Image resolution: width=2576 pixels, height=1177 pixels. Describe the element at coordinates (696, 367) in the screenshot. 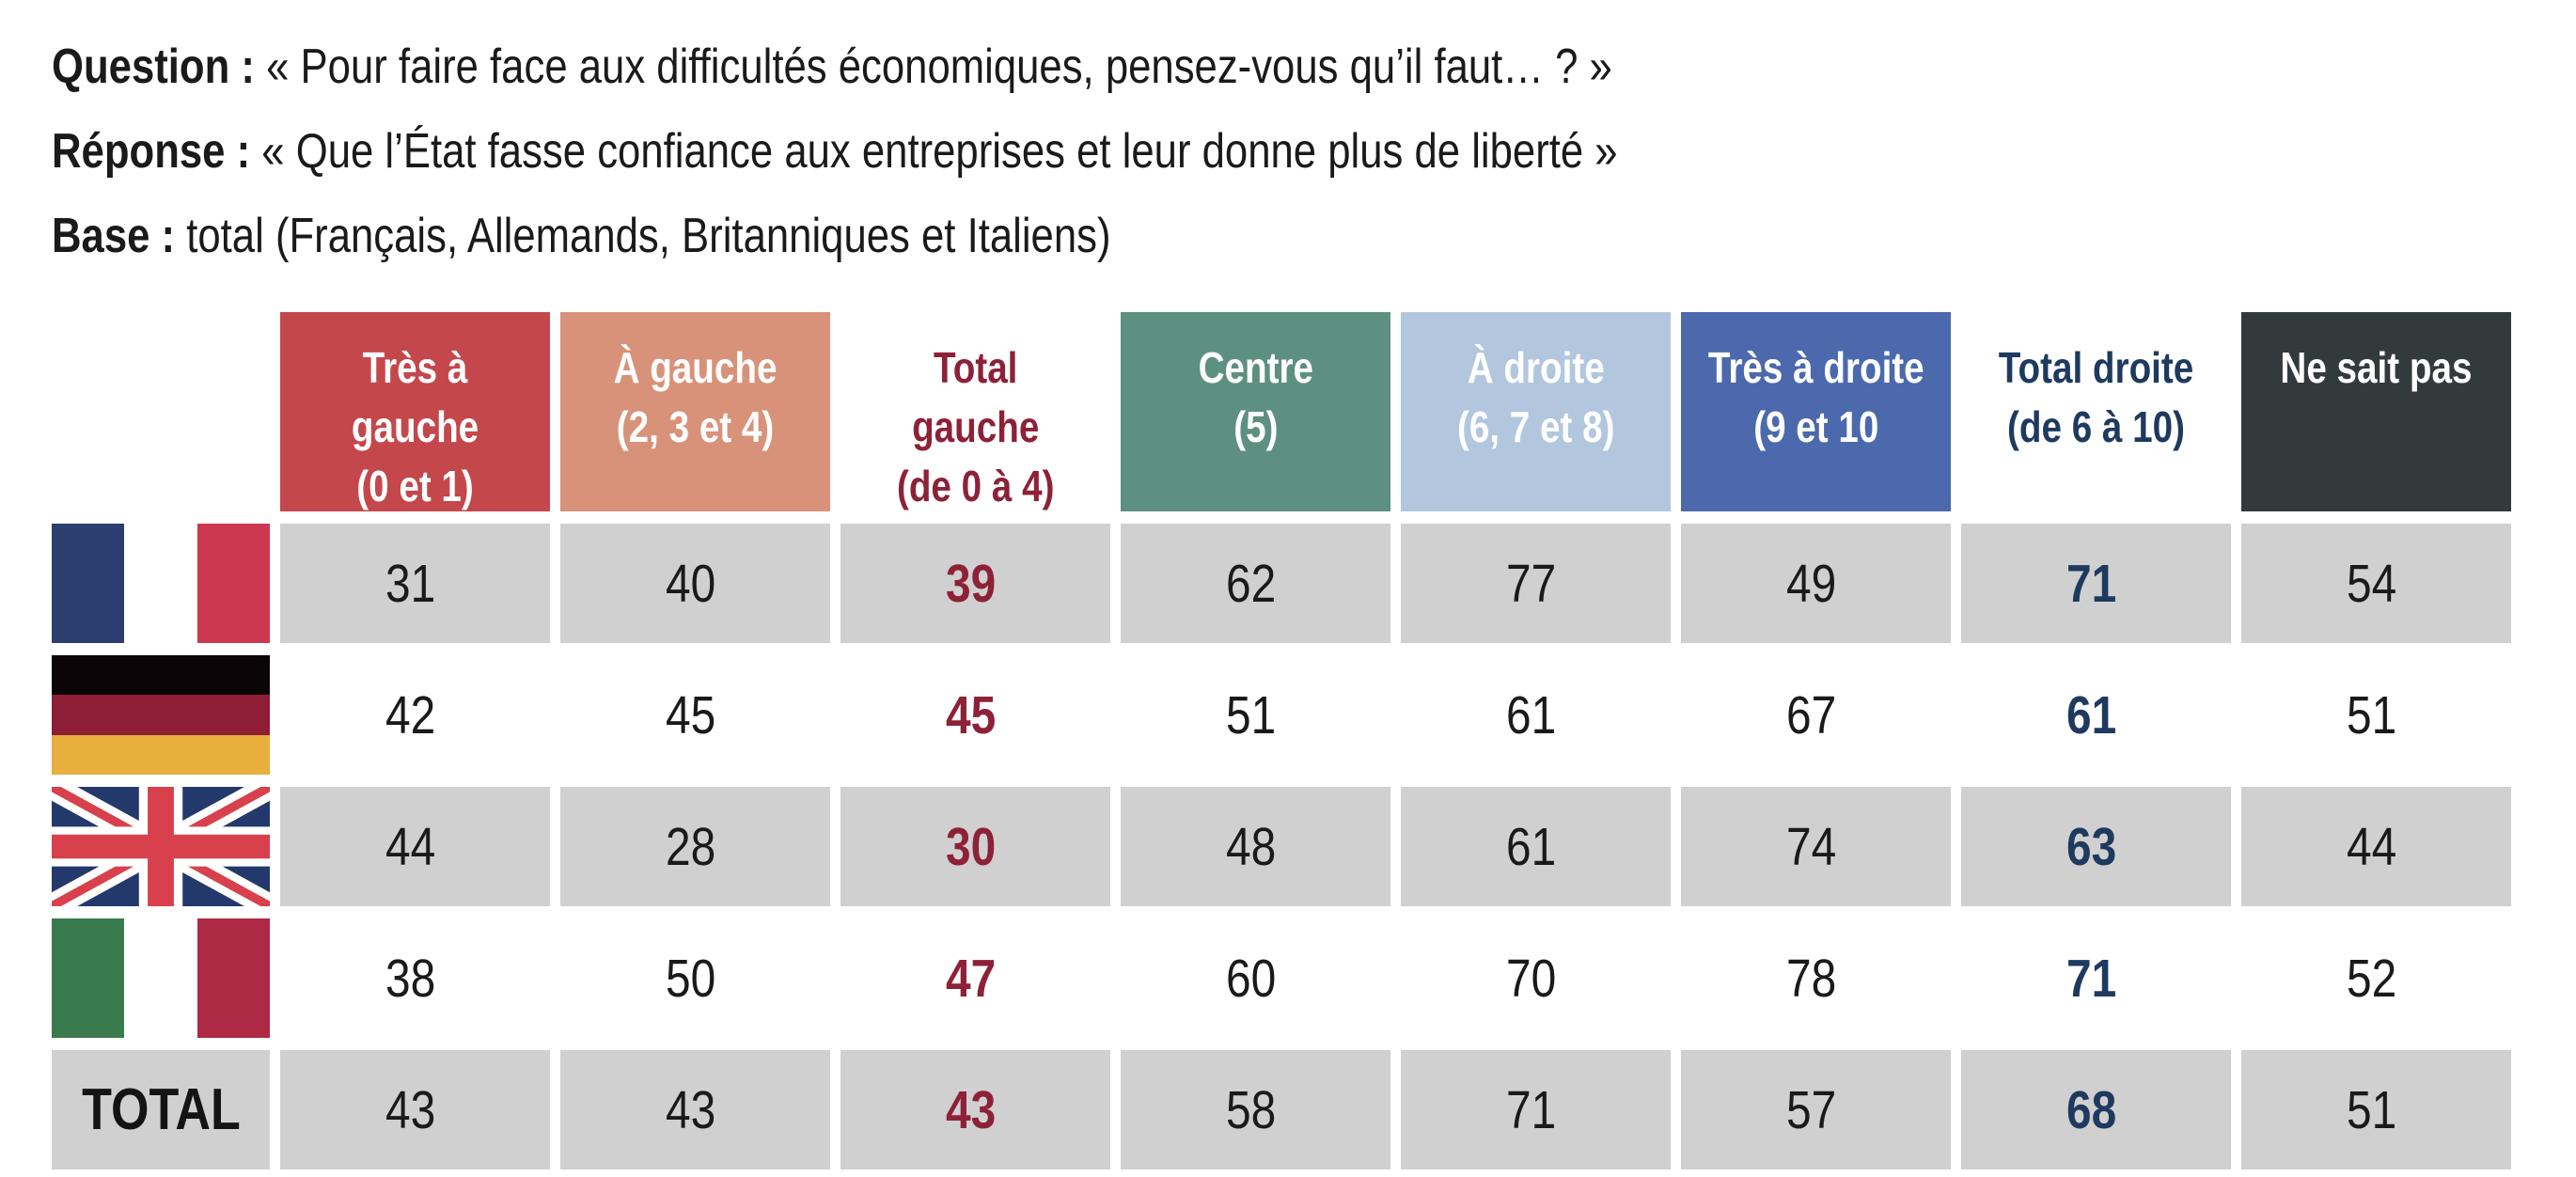

I see `header-line: À gauche` at that location.